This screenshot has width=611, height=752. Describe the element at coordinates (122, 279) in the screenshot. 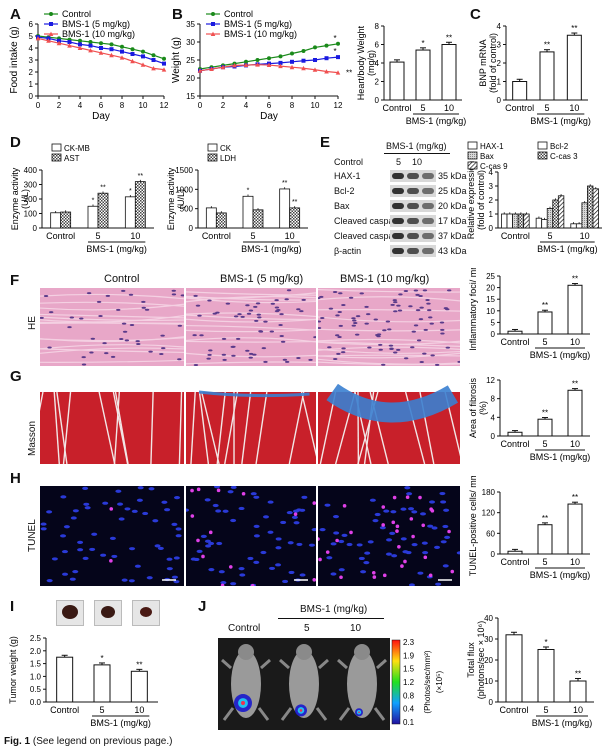

I see `tissue-col-control: Control` at that location.